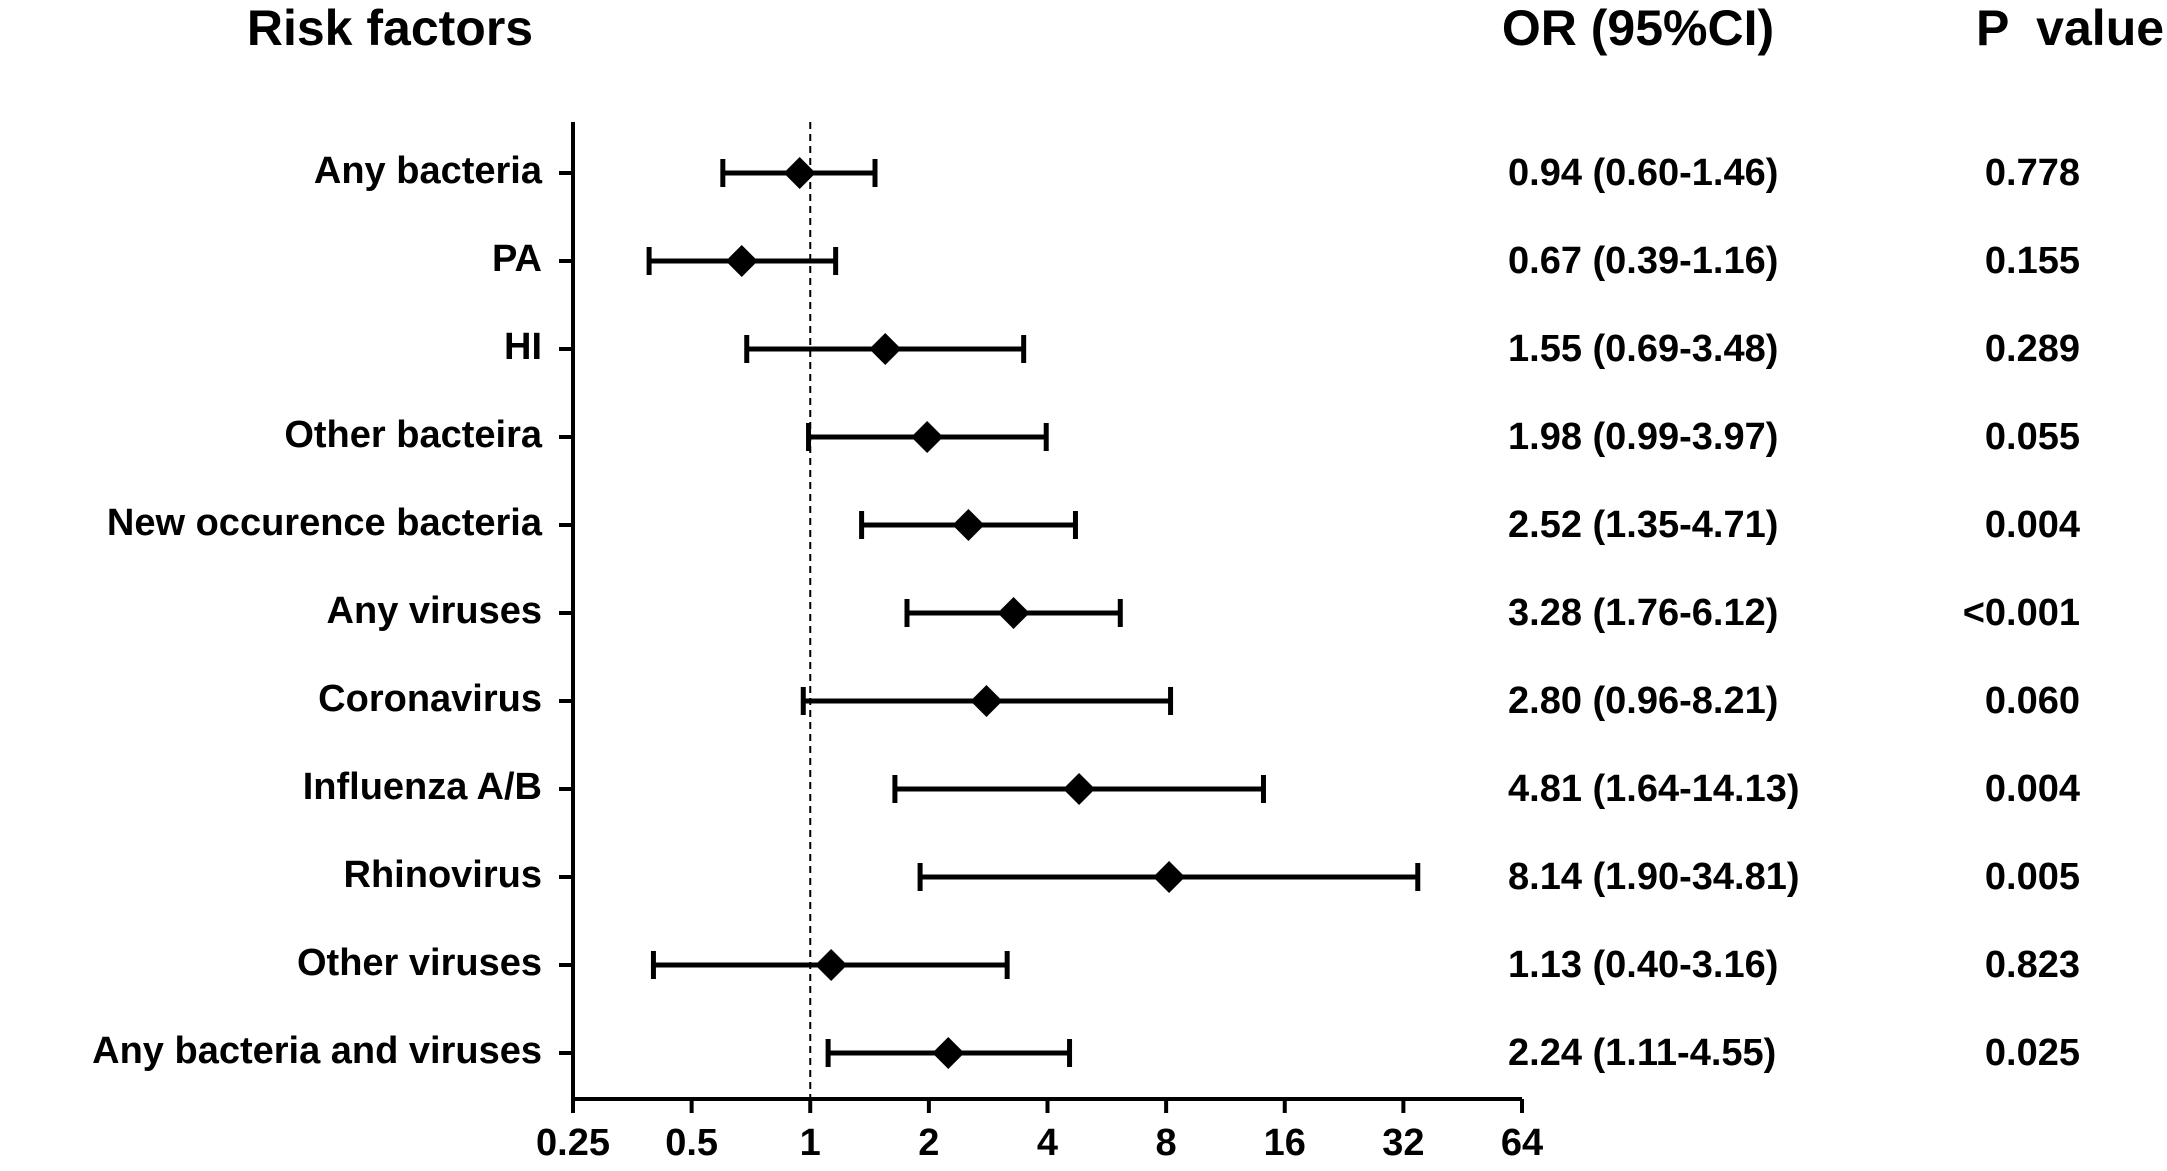 Image resolution: width=2167 pixels, height=1171 pixels. Describe the element at coordinates (443, 875) in the screenshot. I see `category-label: Rhinovirus` at that location.